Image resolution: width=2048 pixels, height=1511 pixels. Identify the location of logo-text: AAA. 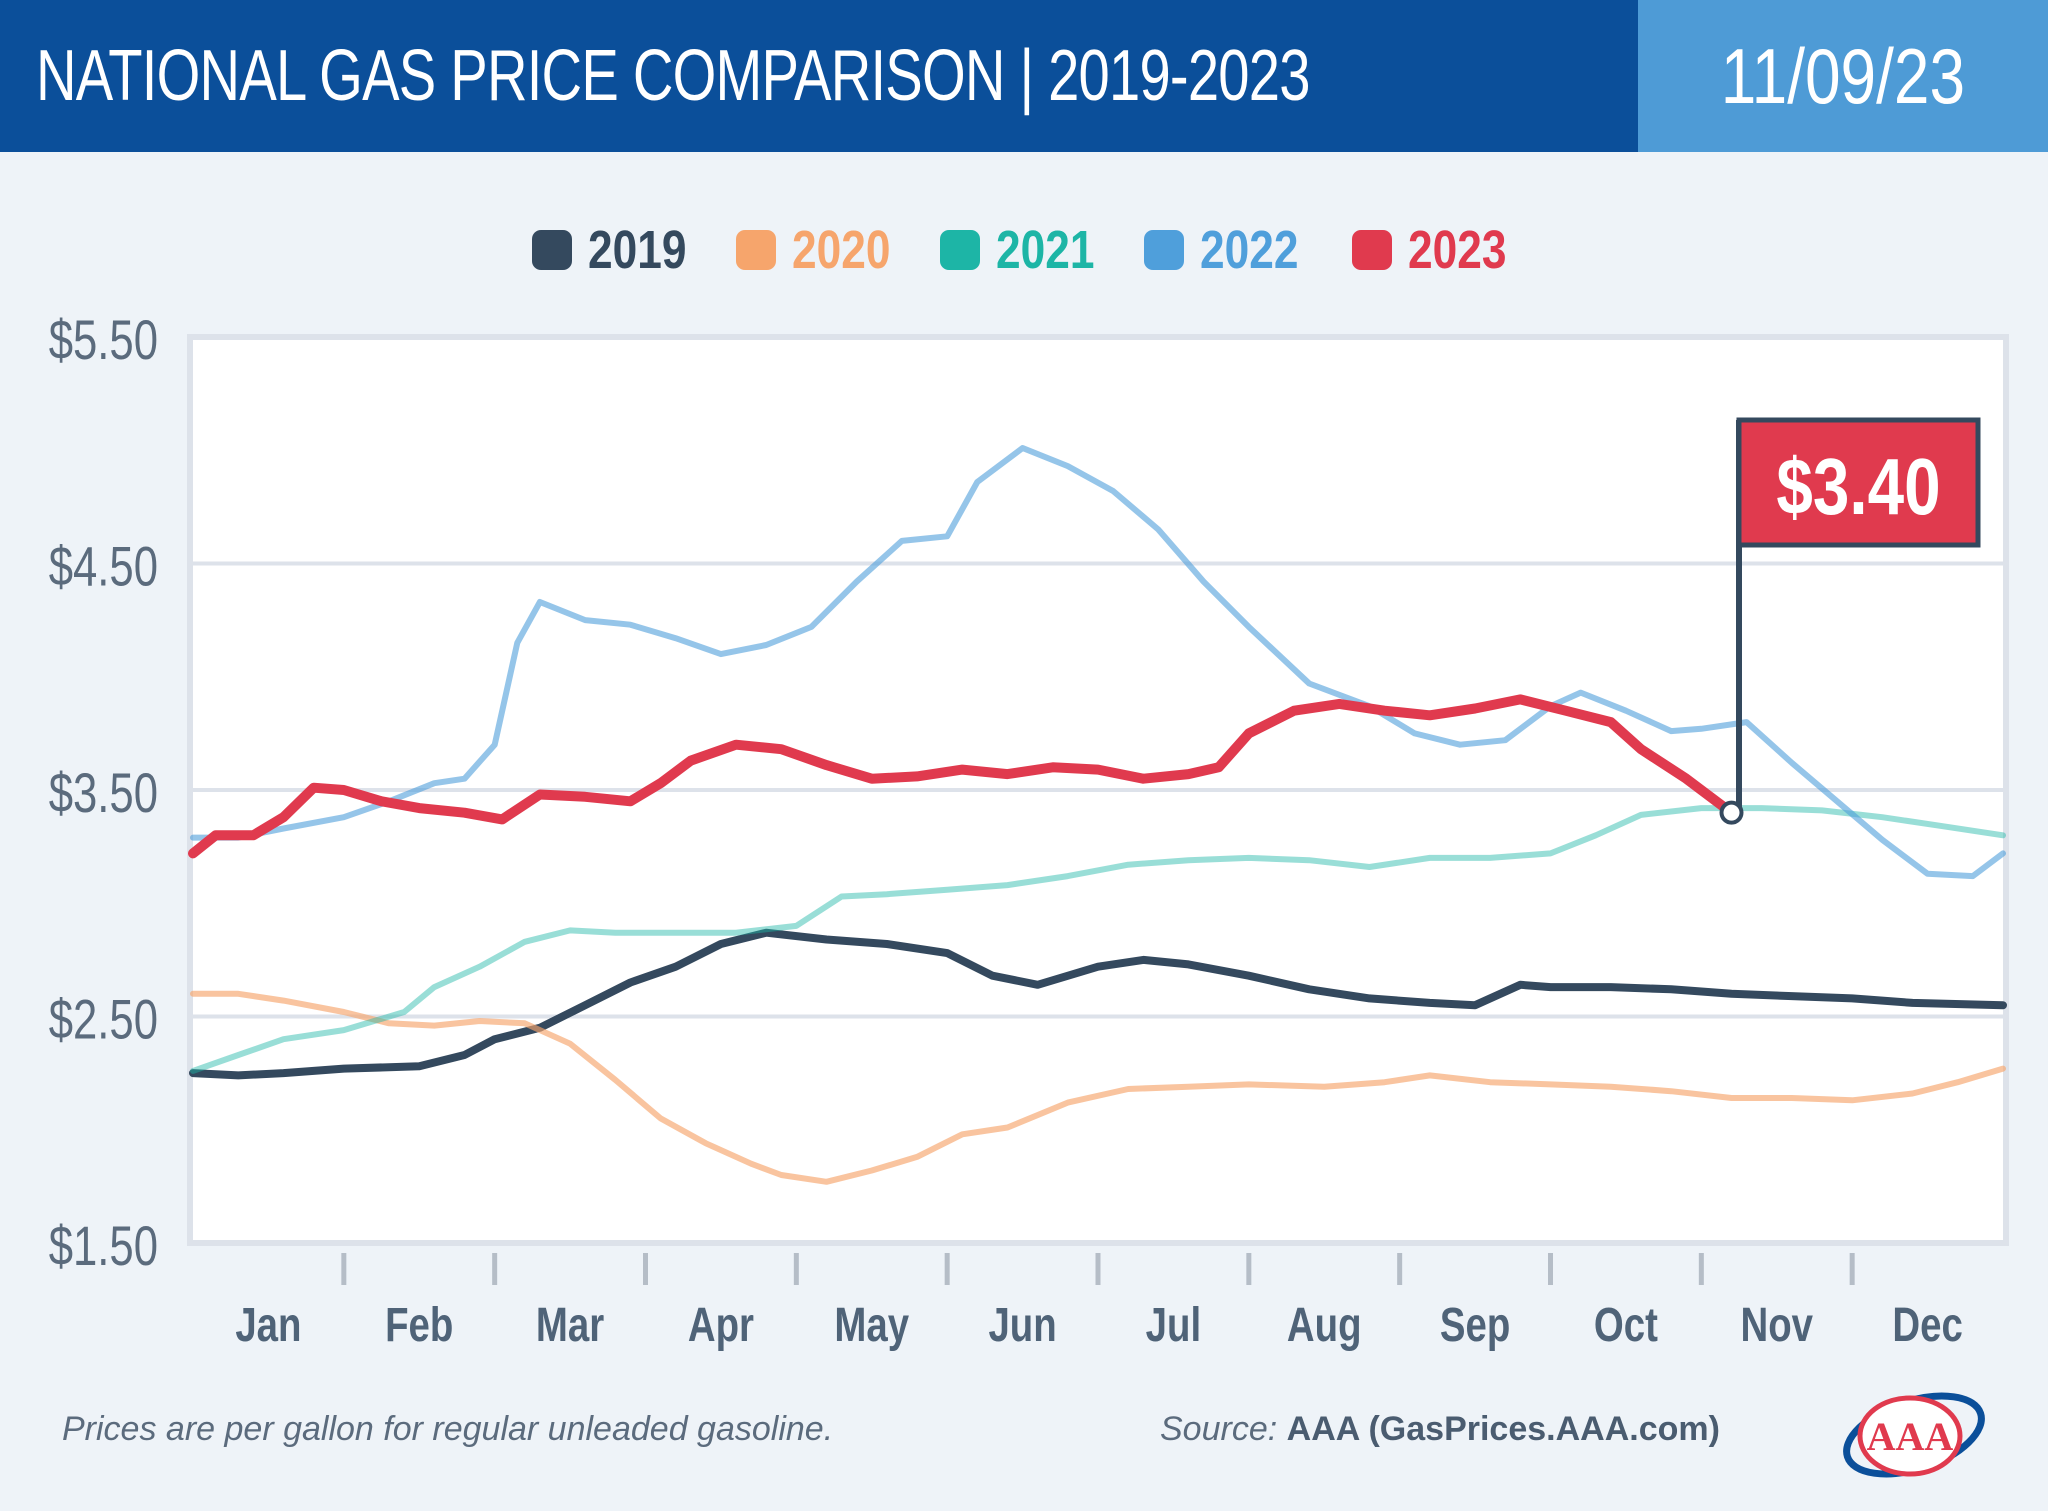
(1910, 1436).